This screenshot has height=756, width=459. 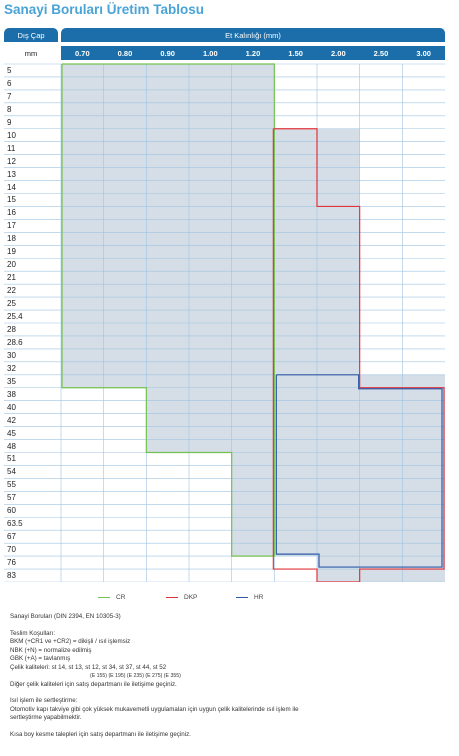 I want to click on row-label: 76, so click(x=11, y=563).